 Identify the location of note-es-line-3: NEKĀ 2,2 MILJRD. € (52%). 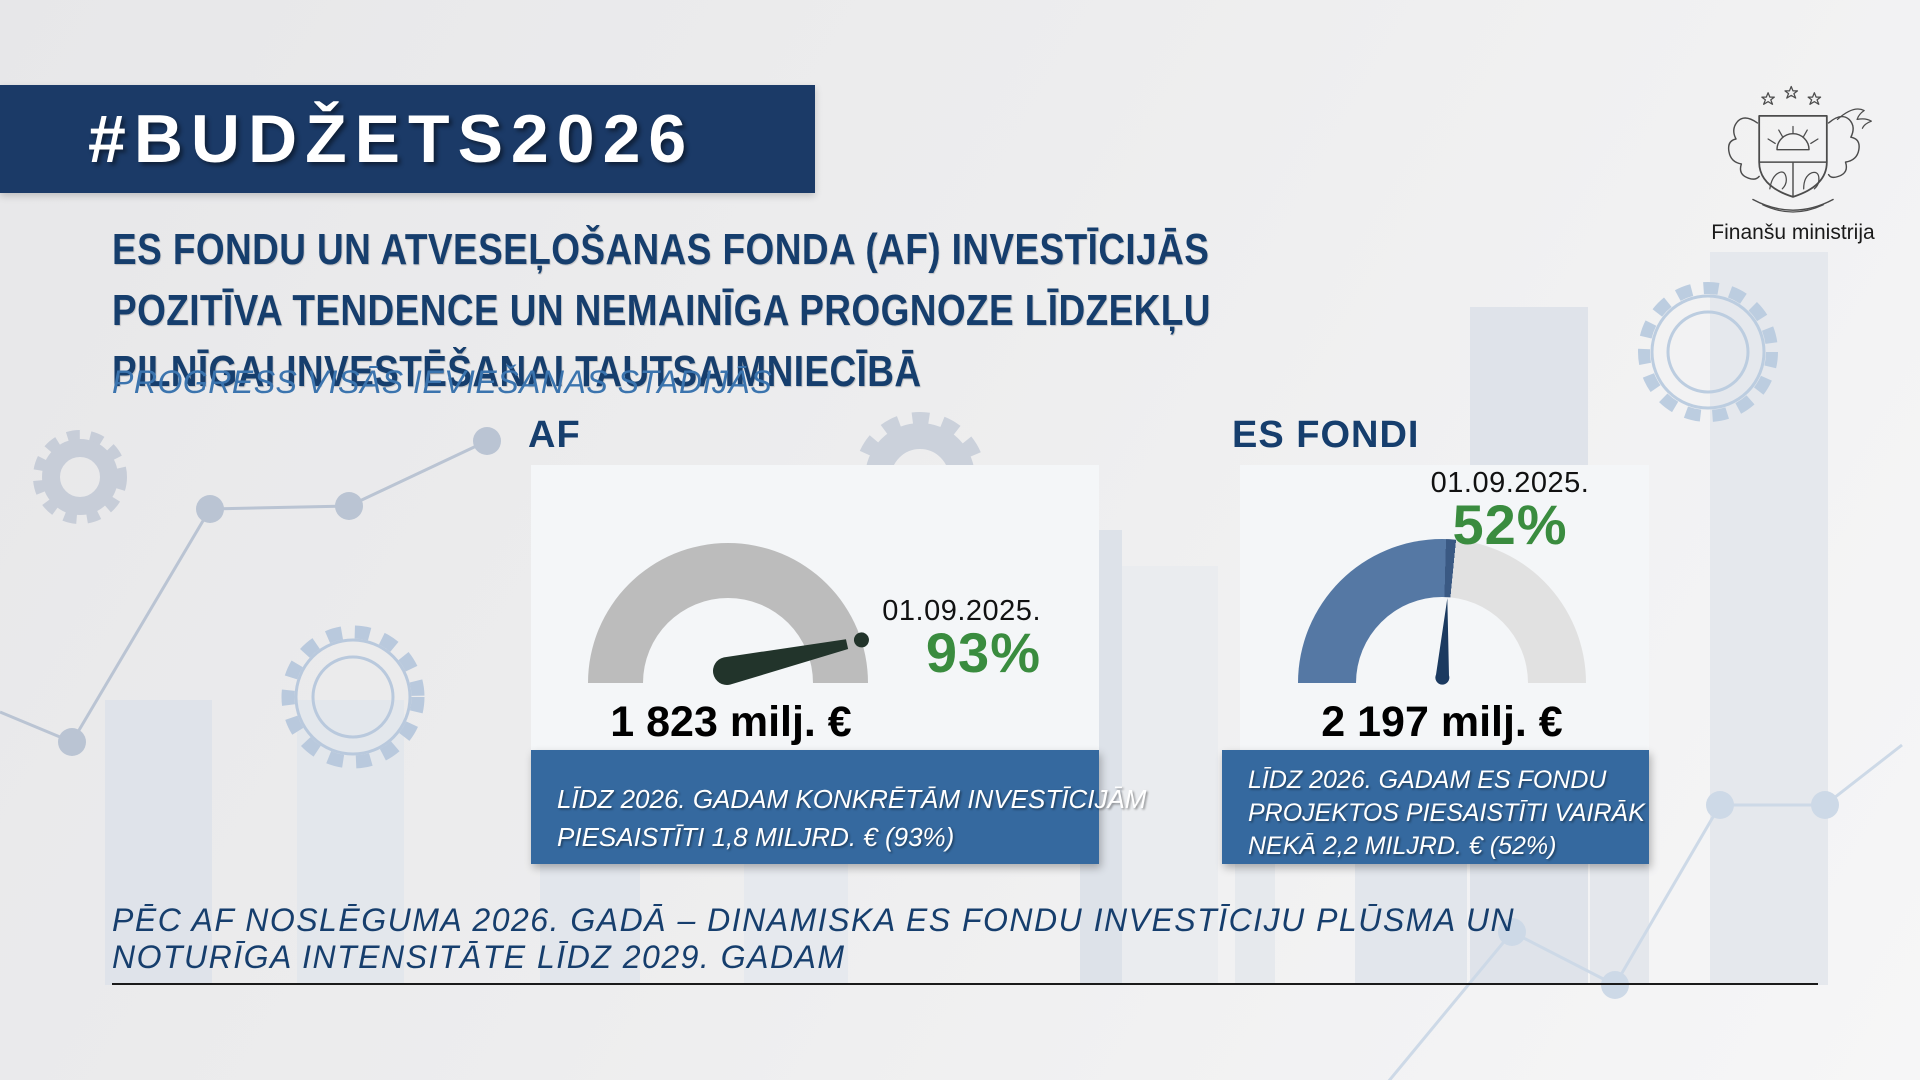
(1402, 846).